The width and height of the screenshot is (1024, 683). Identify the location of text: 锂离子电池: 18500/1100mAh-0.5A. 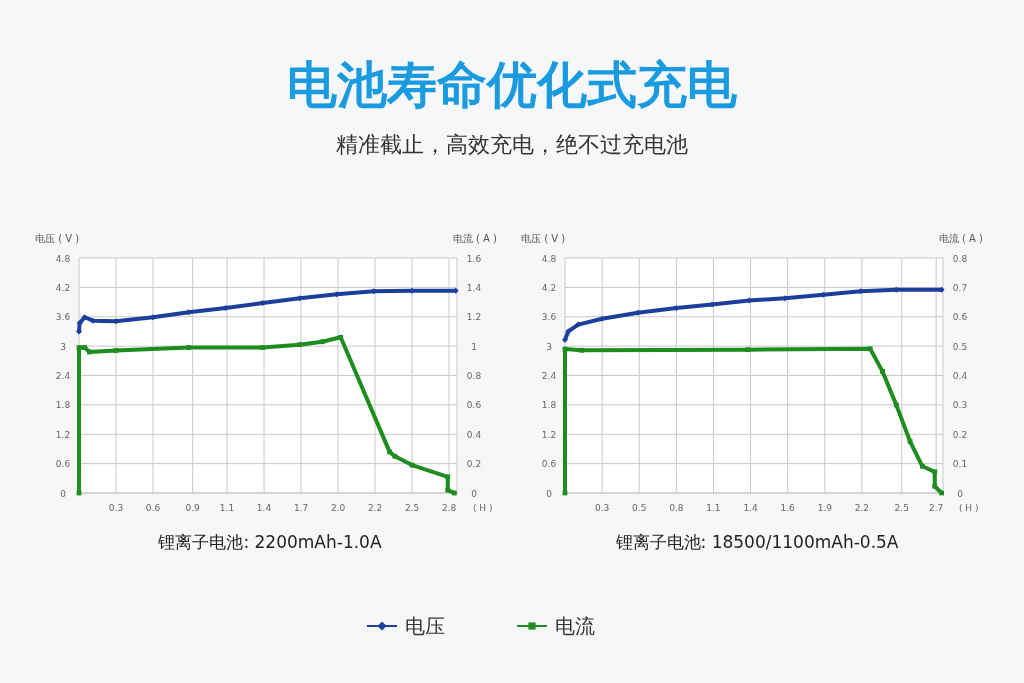
(756, 542).